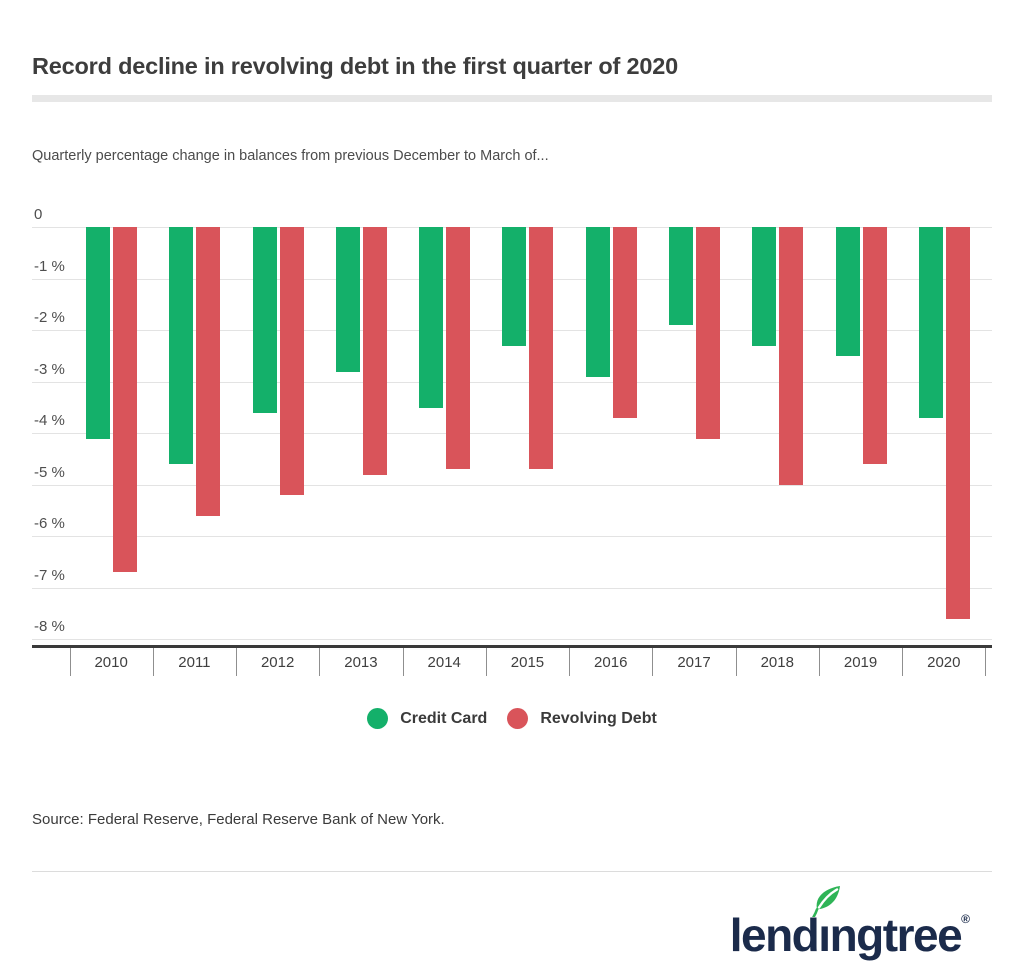 This screenshot has width=1024, height=979. What do you see at coordinates (518, 719) in the screenshot?
I see `revolving-debt-swatch-icon` at bounding box center [518, 719].